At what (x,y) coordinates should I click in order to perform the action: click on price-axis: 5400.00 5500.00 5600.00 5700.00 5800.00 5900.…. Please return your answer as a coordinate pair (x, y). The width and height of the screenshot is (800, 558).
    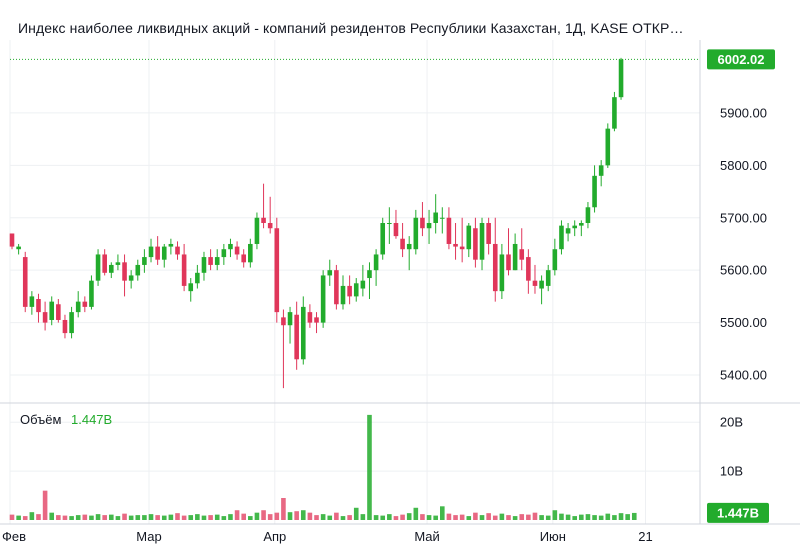
    Looking at the image, I should click on (743, 291).